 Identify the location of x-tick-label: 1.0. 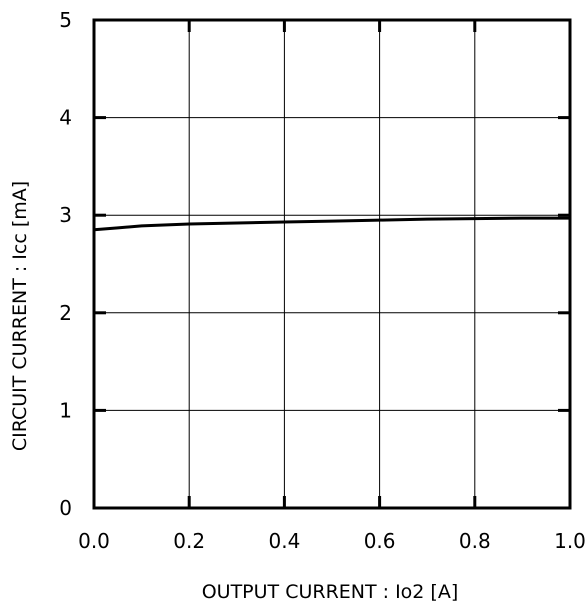
(570, 541).